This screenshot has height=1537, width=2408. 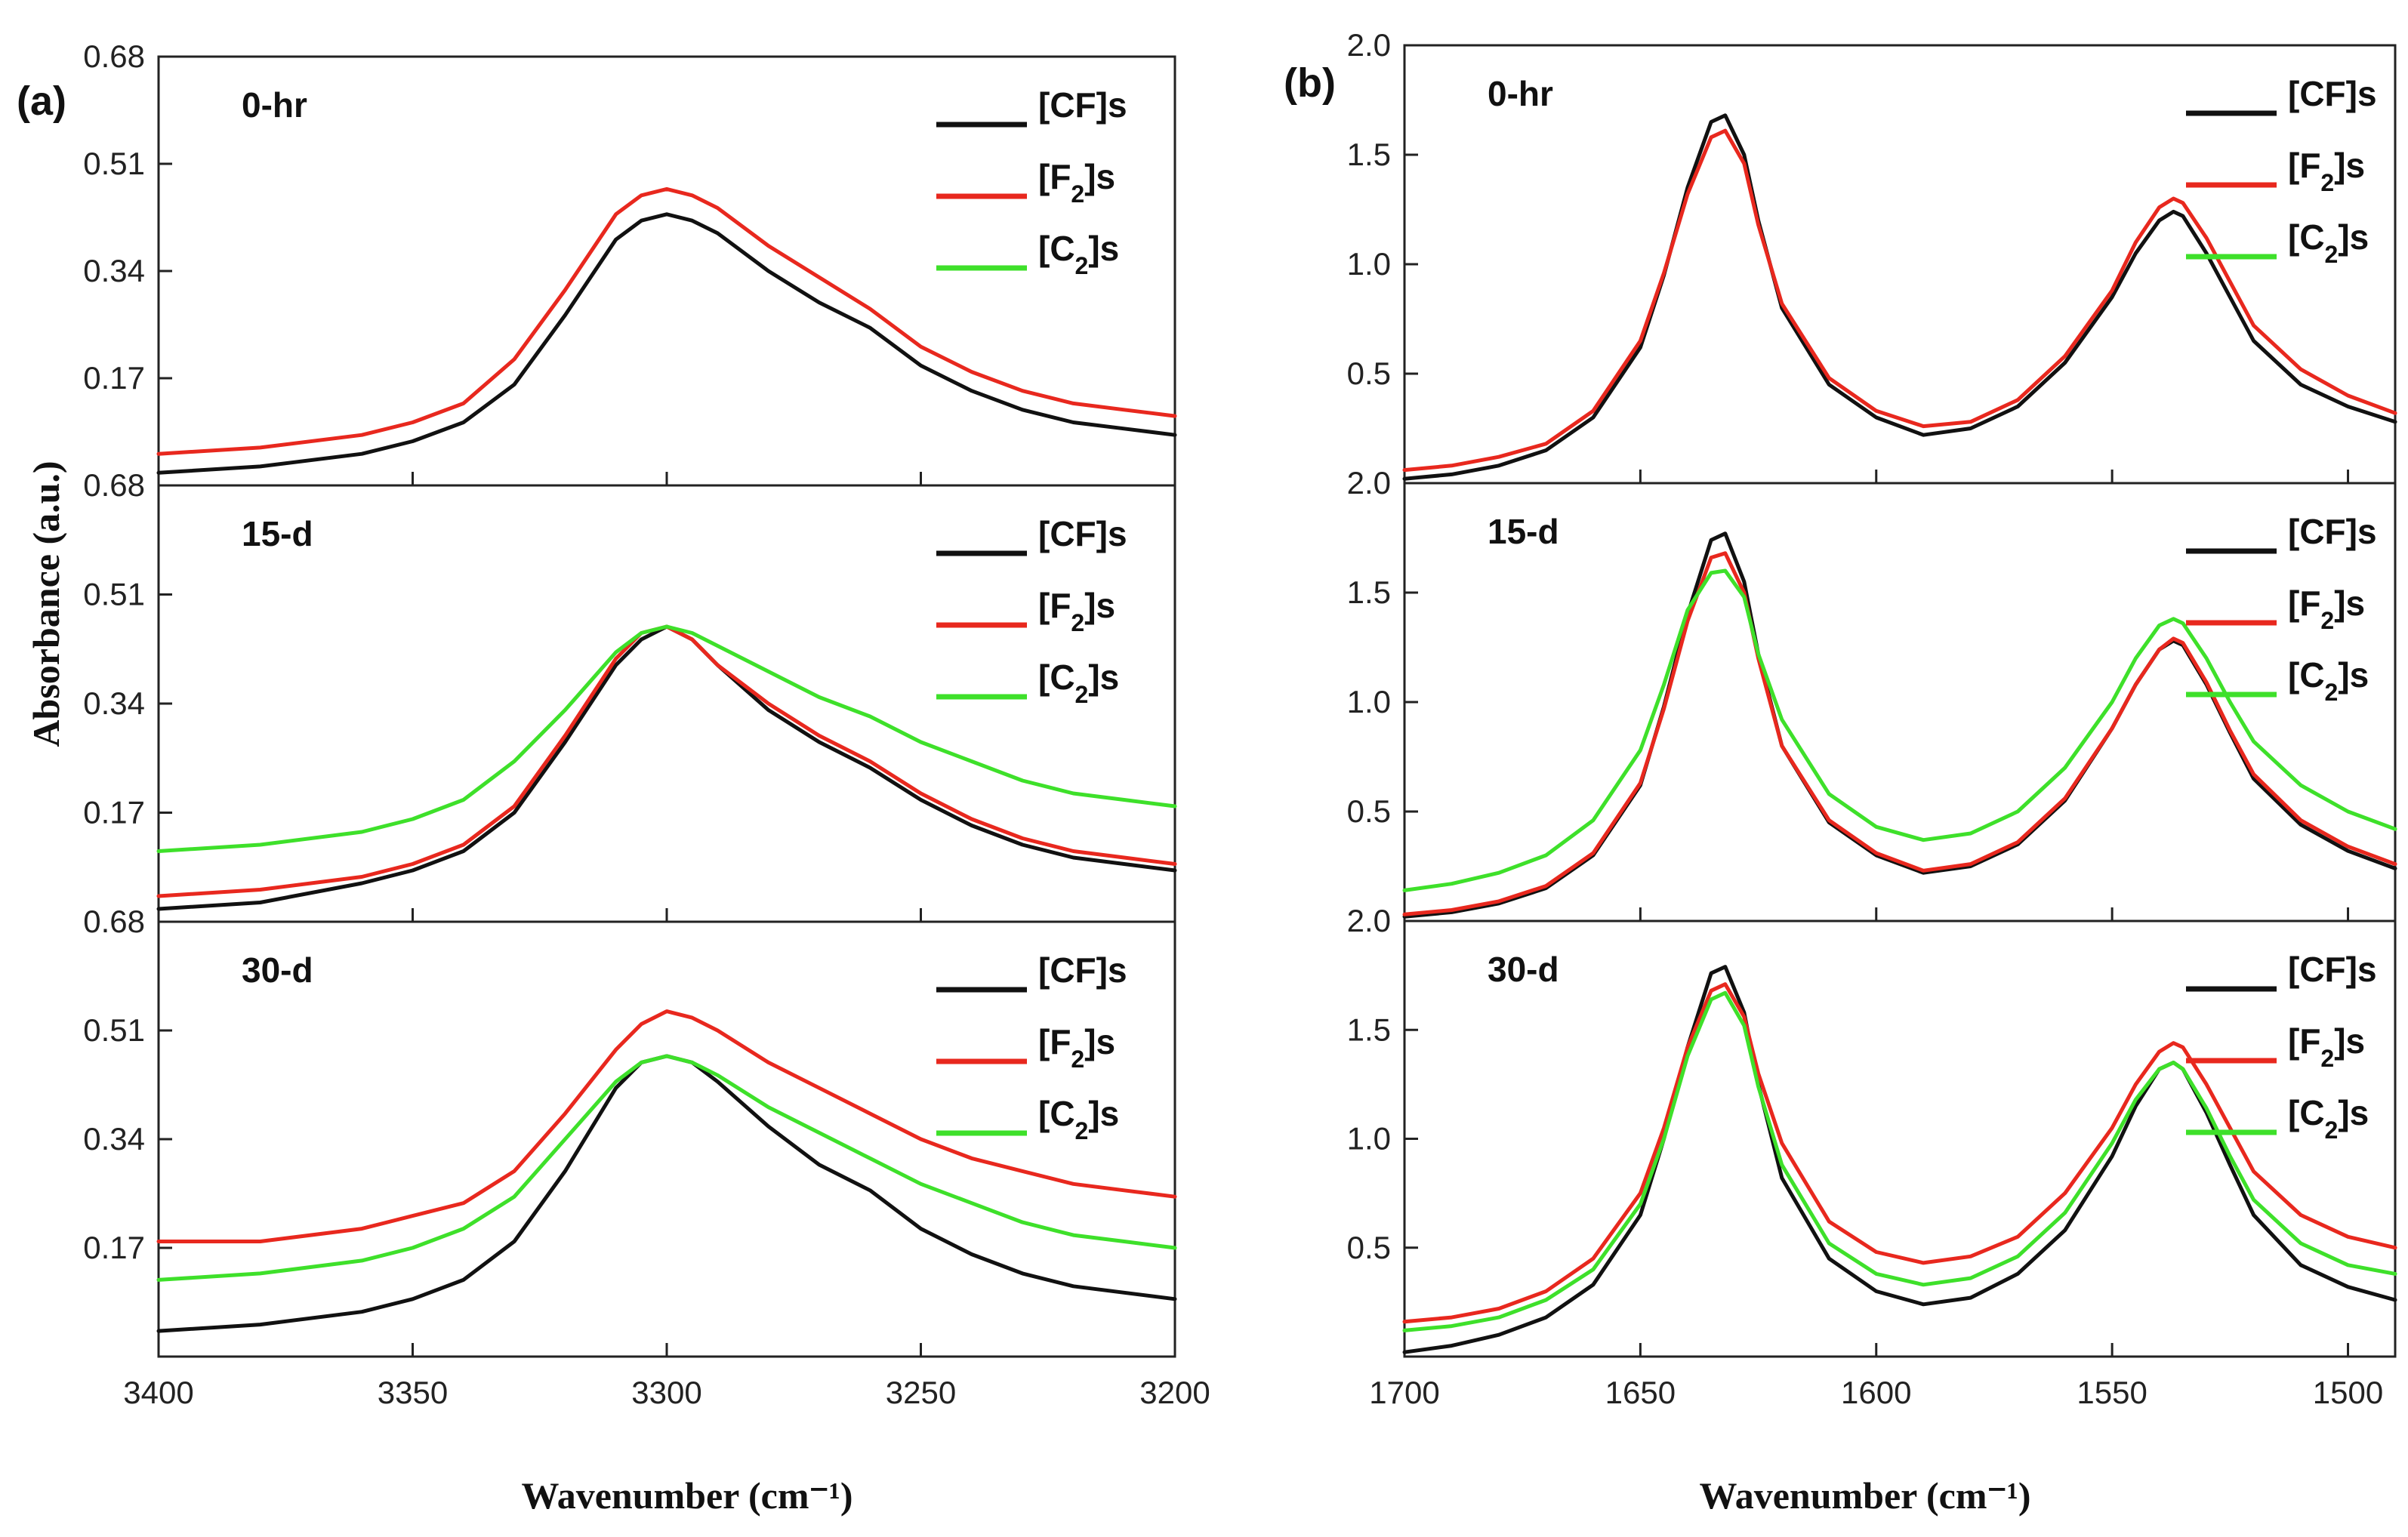 What do you see at coordinates (1082, 970) in the screenshot?
I see `legend-label-a-2-CF: [CF]s` at bounding box center [1082, 970].